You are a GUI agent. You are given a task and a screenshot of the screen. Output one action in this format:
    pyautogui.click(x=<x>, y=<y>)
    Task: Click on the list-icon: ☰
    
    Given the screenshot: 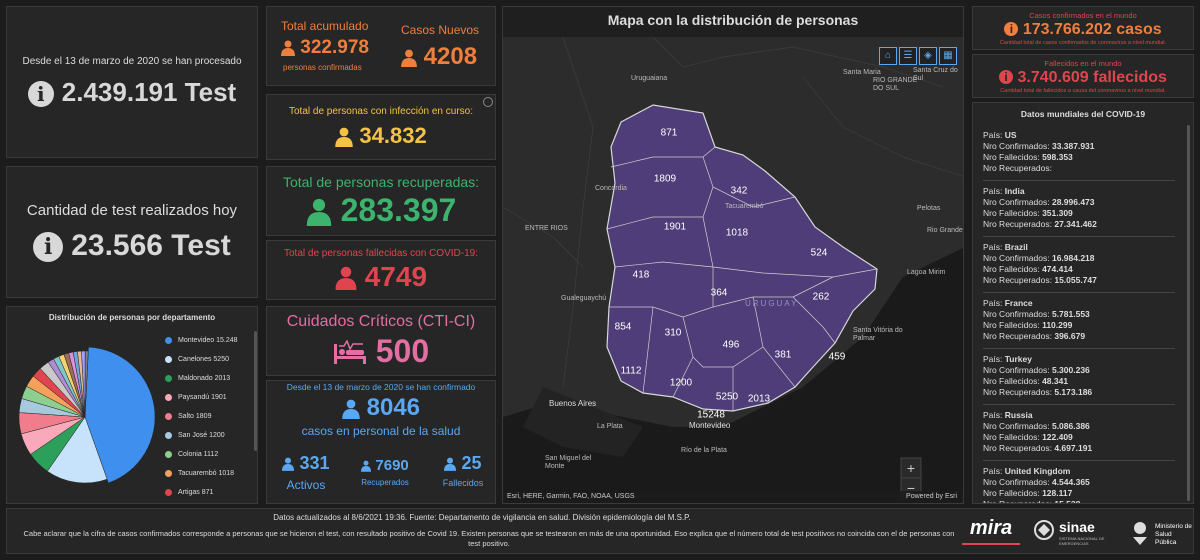 What is the action you would take?
    pyautogui.click(x=908, y=56)
    